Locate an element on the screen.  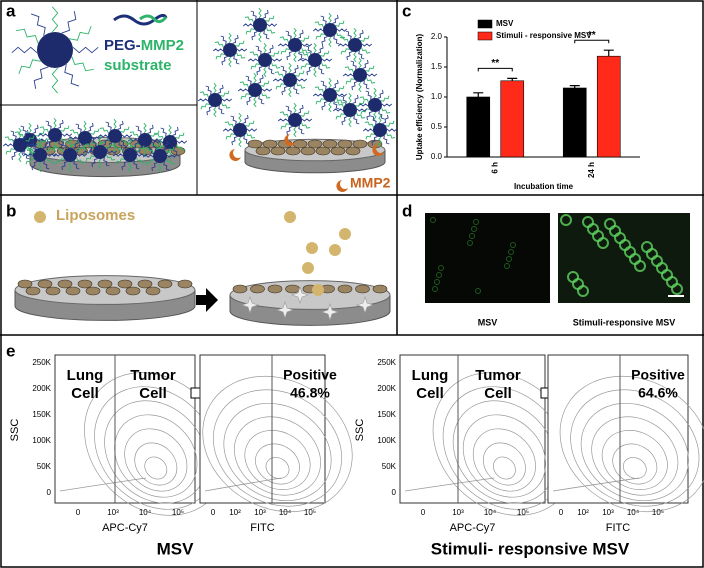
x-tick-label: 6 h is located at coordinates (494, 168).